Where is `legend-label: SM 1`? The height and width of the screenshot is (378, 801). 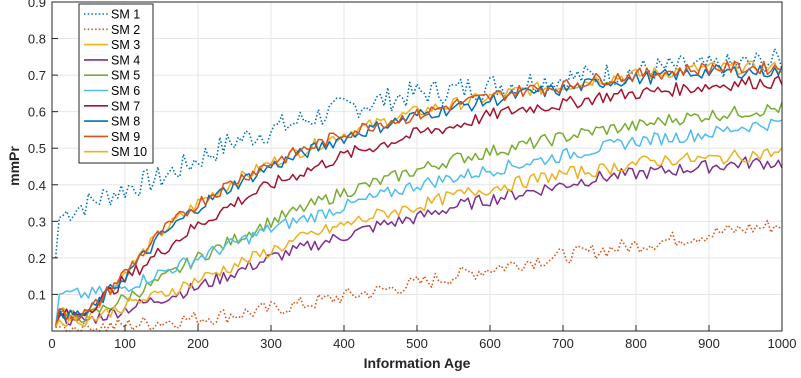
legend-label: SM 1 is located at coordinates (125, 15).